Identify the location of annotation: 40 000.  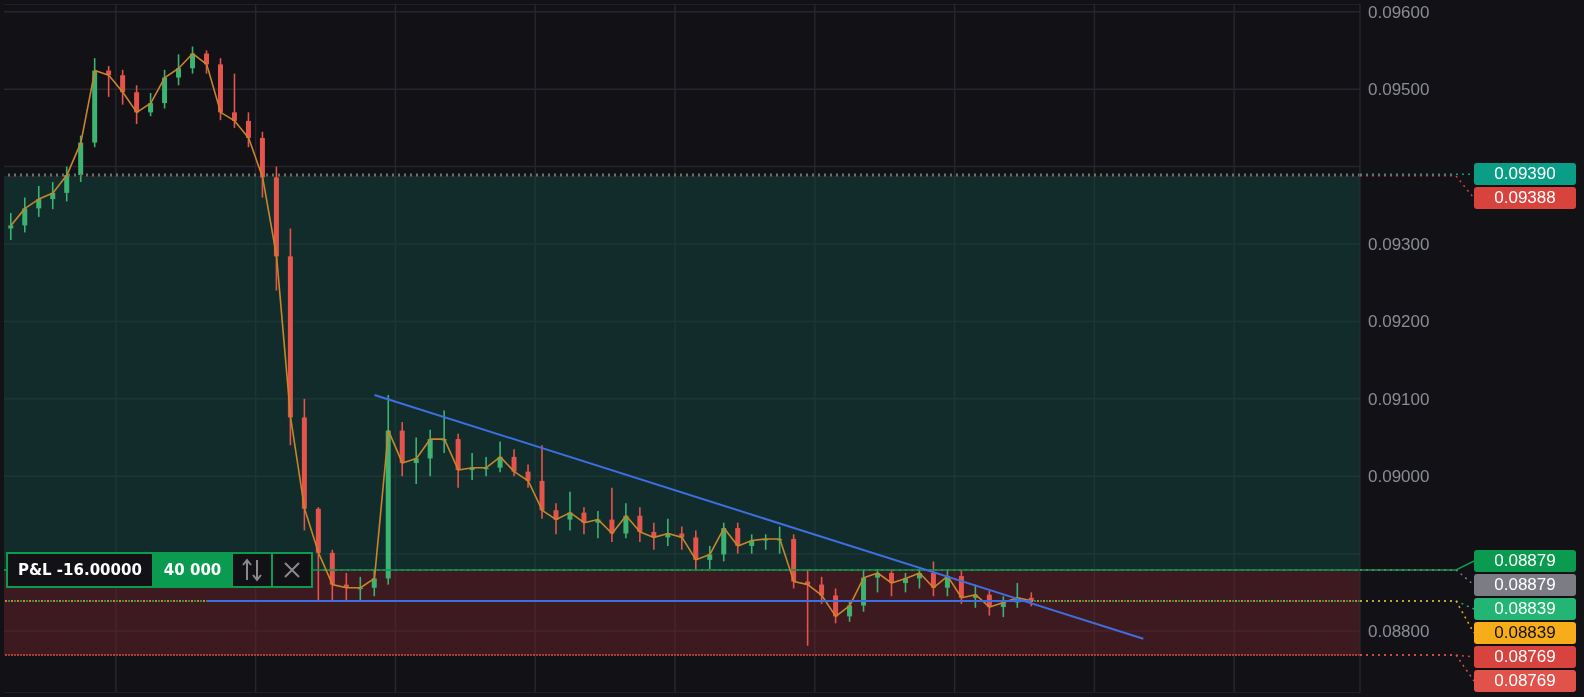
(192, 570).